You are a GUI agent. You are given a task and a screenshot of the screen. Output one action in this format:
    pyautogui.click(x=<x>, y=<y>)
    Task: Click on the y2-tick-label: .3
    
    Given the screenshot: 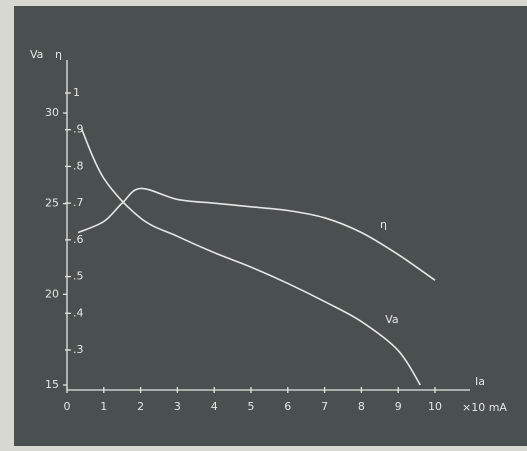 What is the action you would take?
    pyautogui.click(x=78, y=349)
    